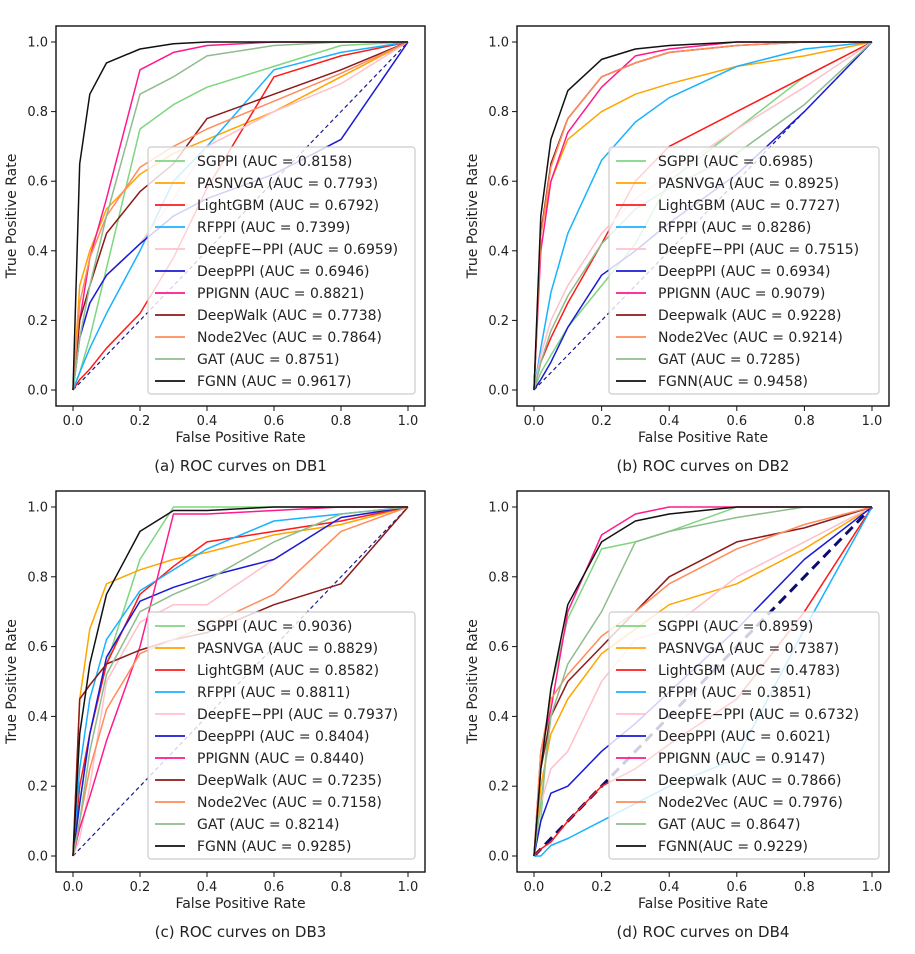 This screenshot has height=954, width=915. Describe the element at coordinates (297, 715) in the screenshot. I see `legend-entry: DeepFE−PPI (AUC = 0.7937)` at that location.